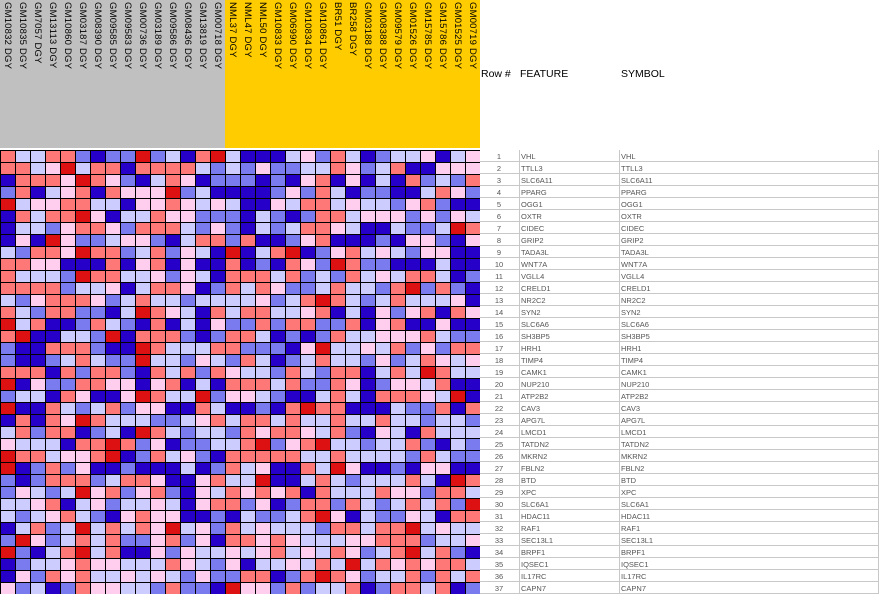  Describe the element at coordinates (292, 75) in the screenshot. I see `column-label: GM06990 DGY` at that location.